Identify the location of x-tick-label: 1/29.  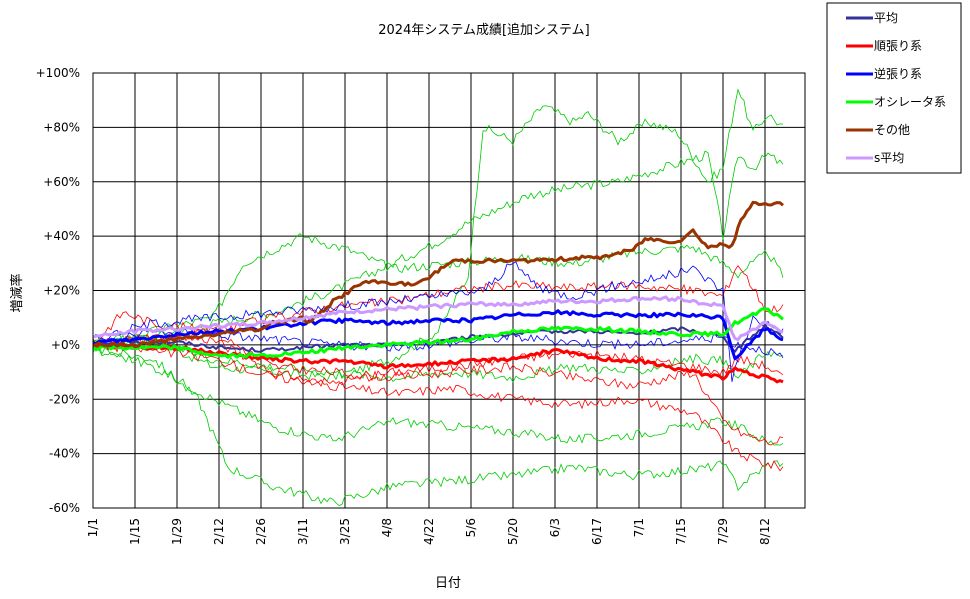
(177, 531).